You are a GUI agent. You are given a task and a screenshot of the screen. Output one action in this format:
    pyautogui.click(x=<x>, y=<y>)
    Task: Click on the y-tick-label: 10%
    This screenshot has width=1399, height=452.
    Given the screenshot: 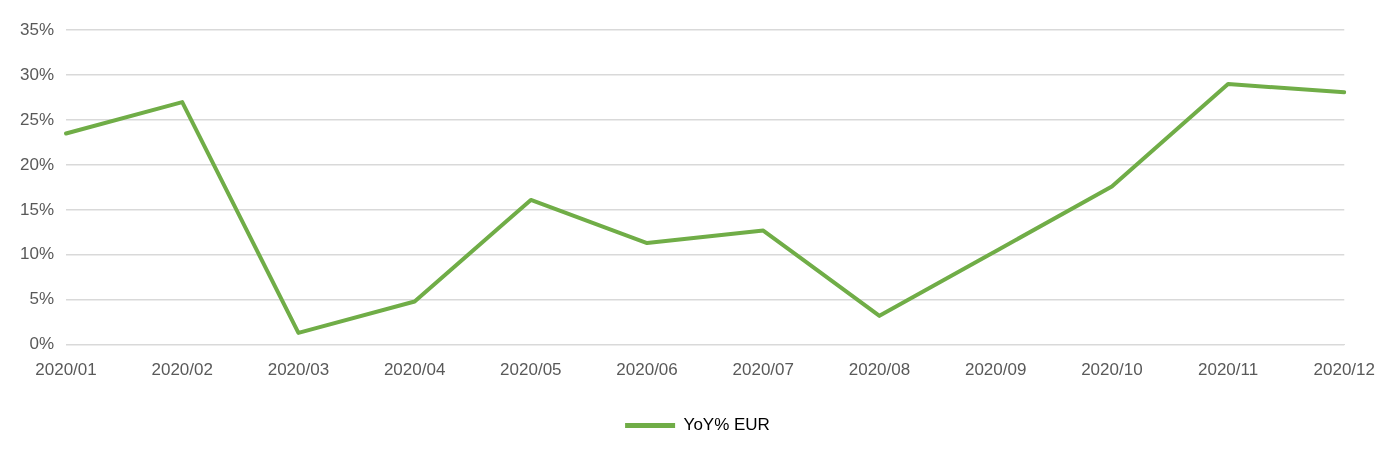 What is the action you would take?
    pyautogui.click(x=37, y=254)
    